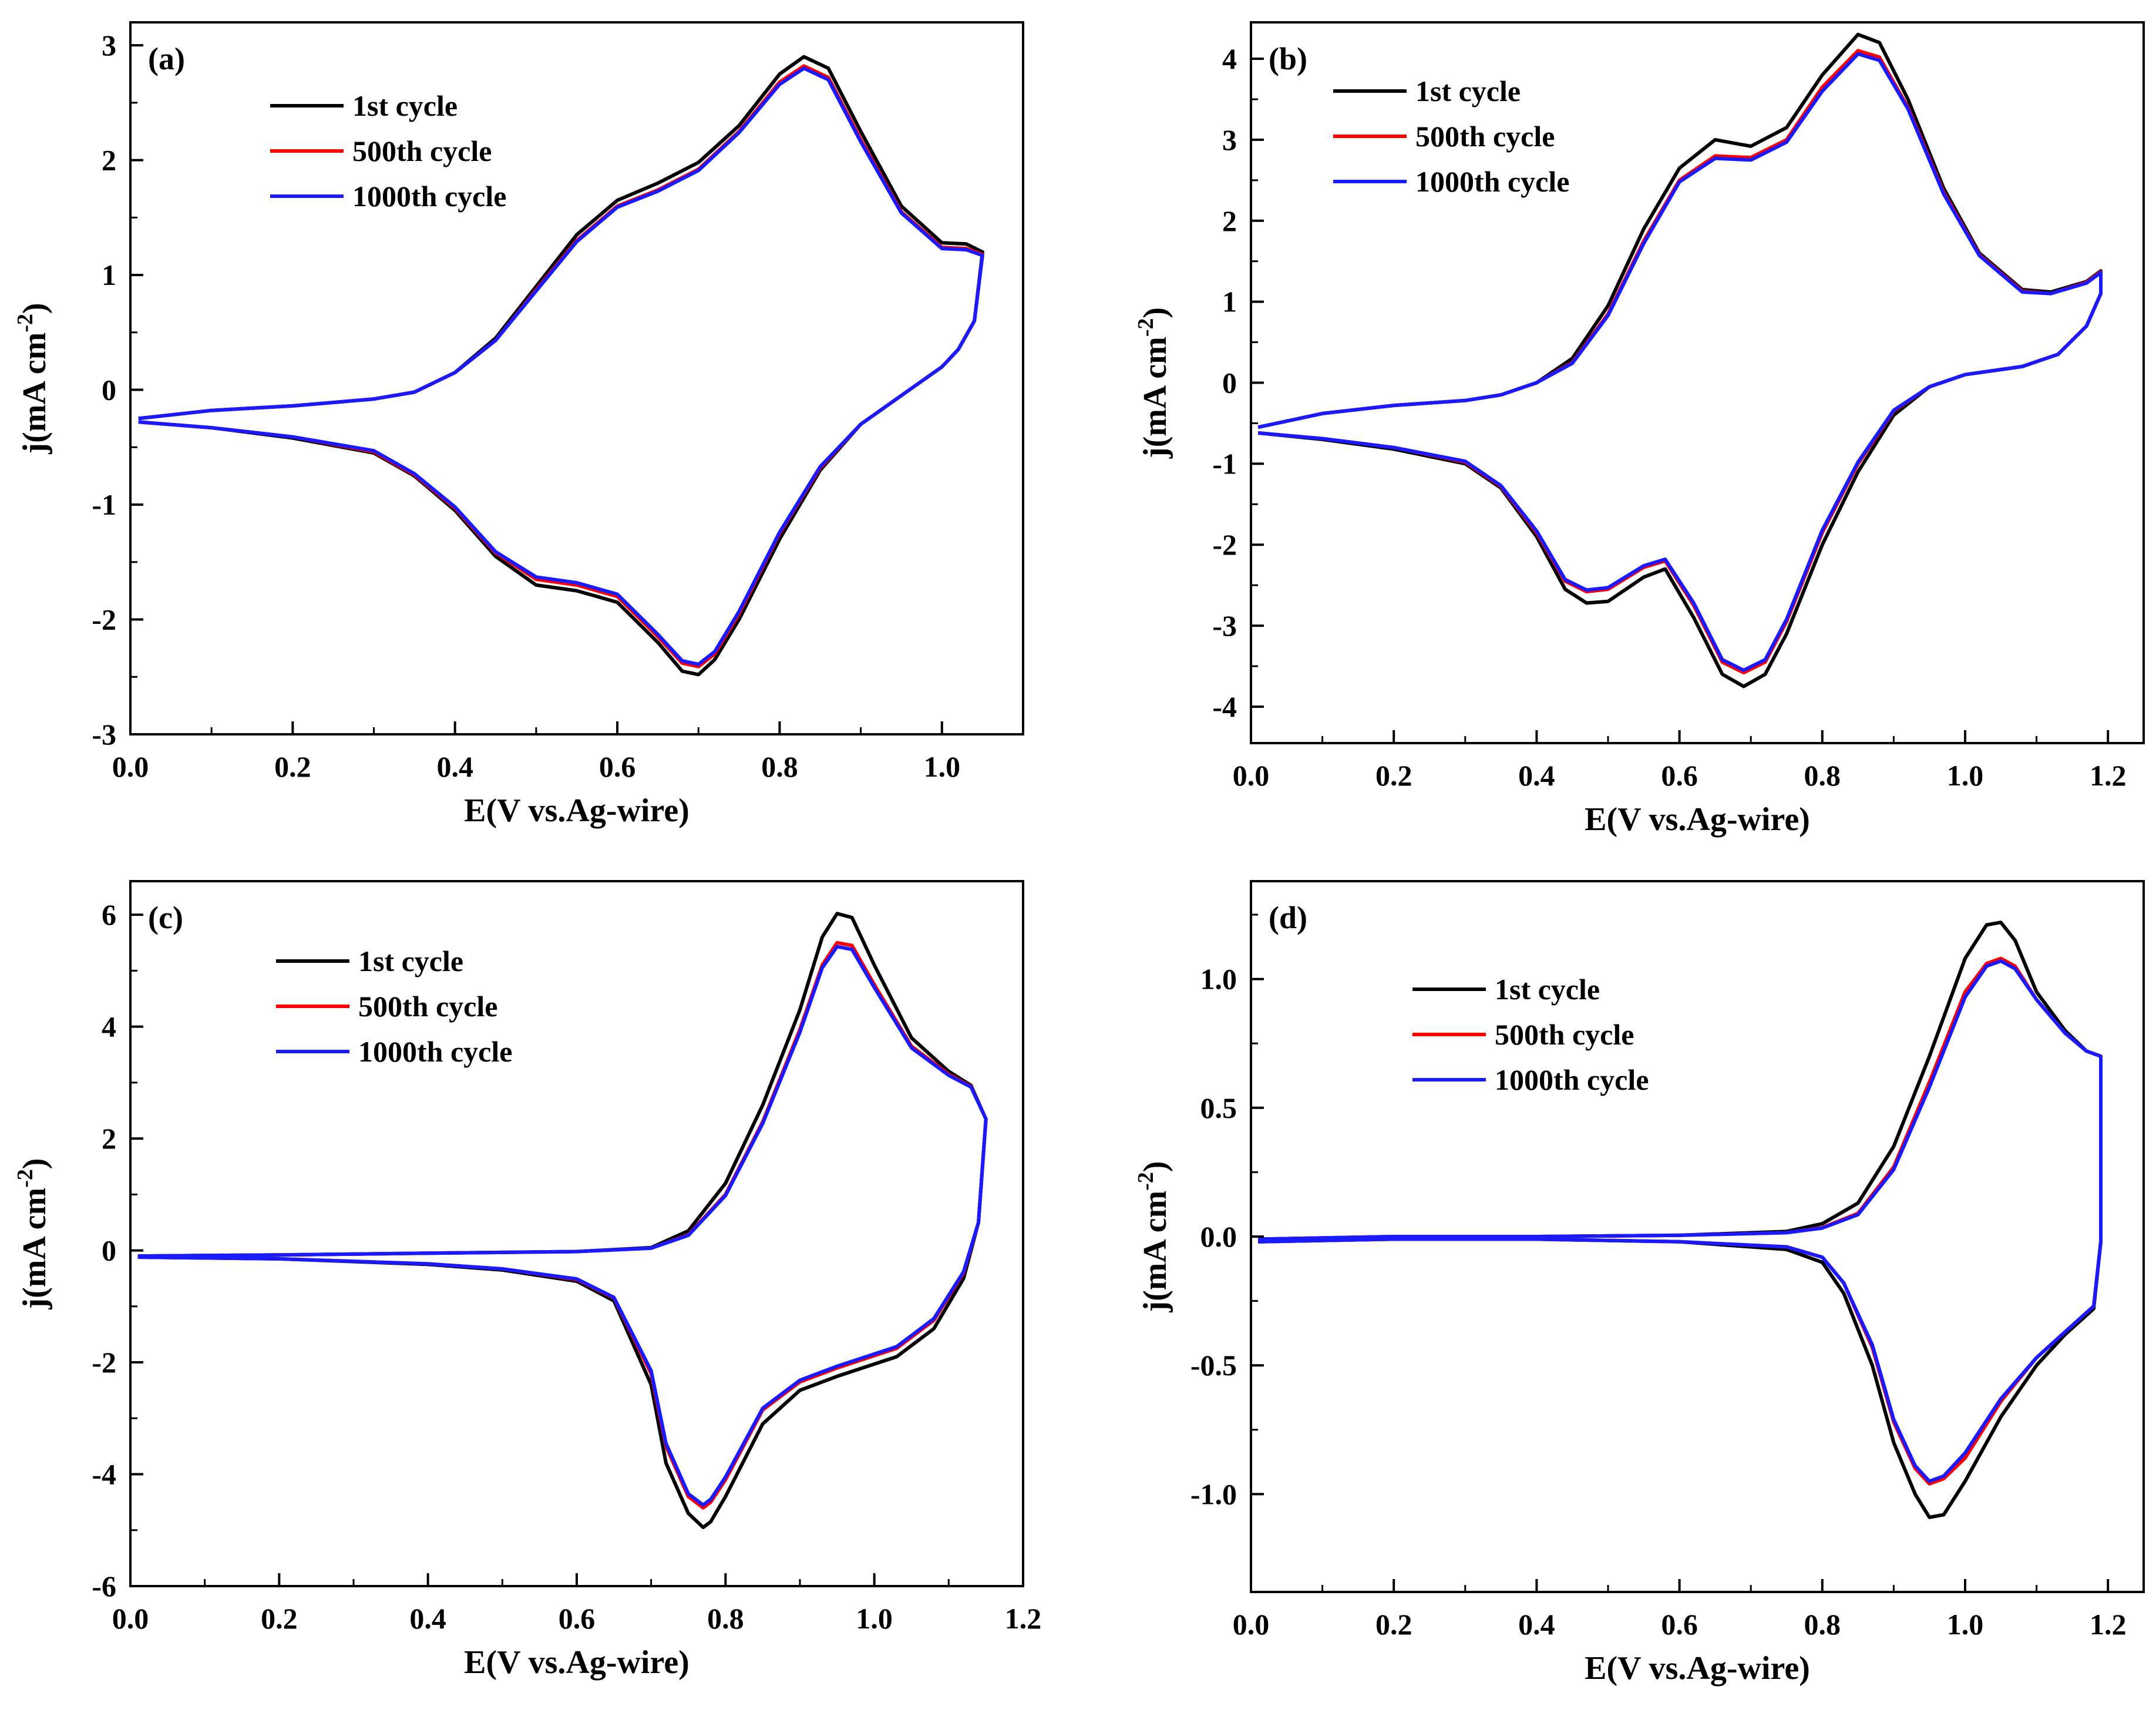 The height and width of the screenshot is (1713, 2156). Describe the element at coordinates (1218, 980) in the screenshot. I see `y-tick-label: 1.0` at that location.